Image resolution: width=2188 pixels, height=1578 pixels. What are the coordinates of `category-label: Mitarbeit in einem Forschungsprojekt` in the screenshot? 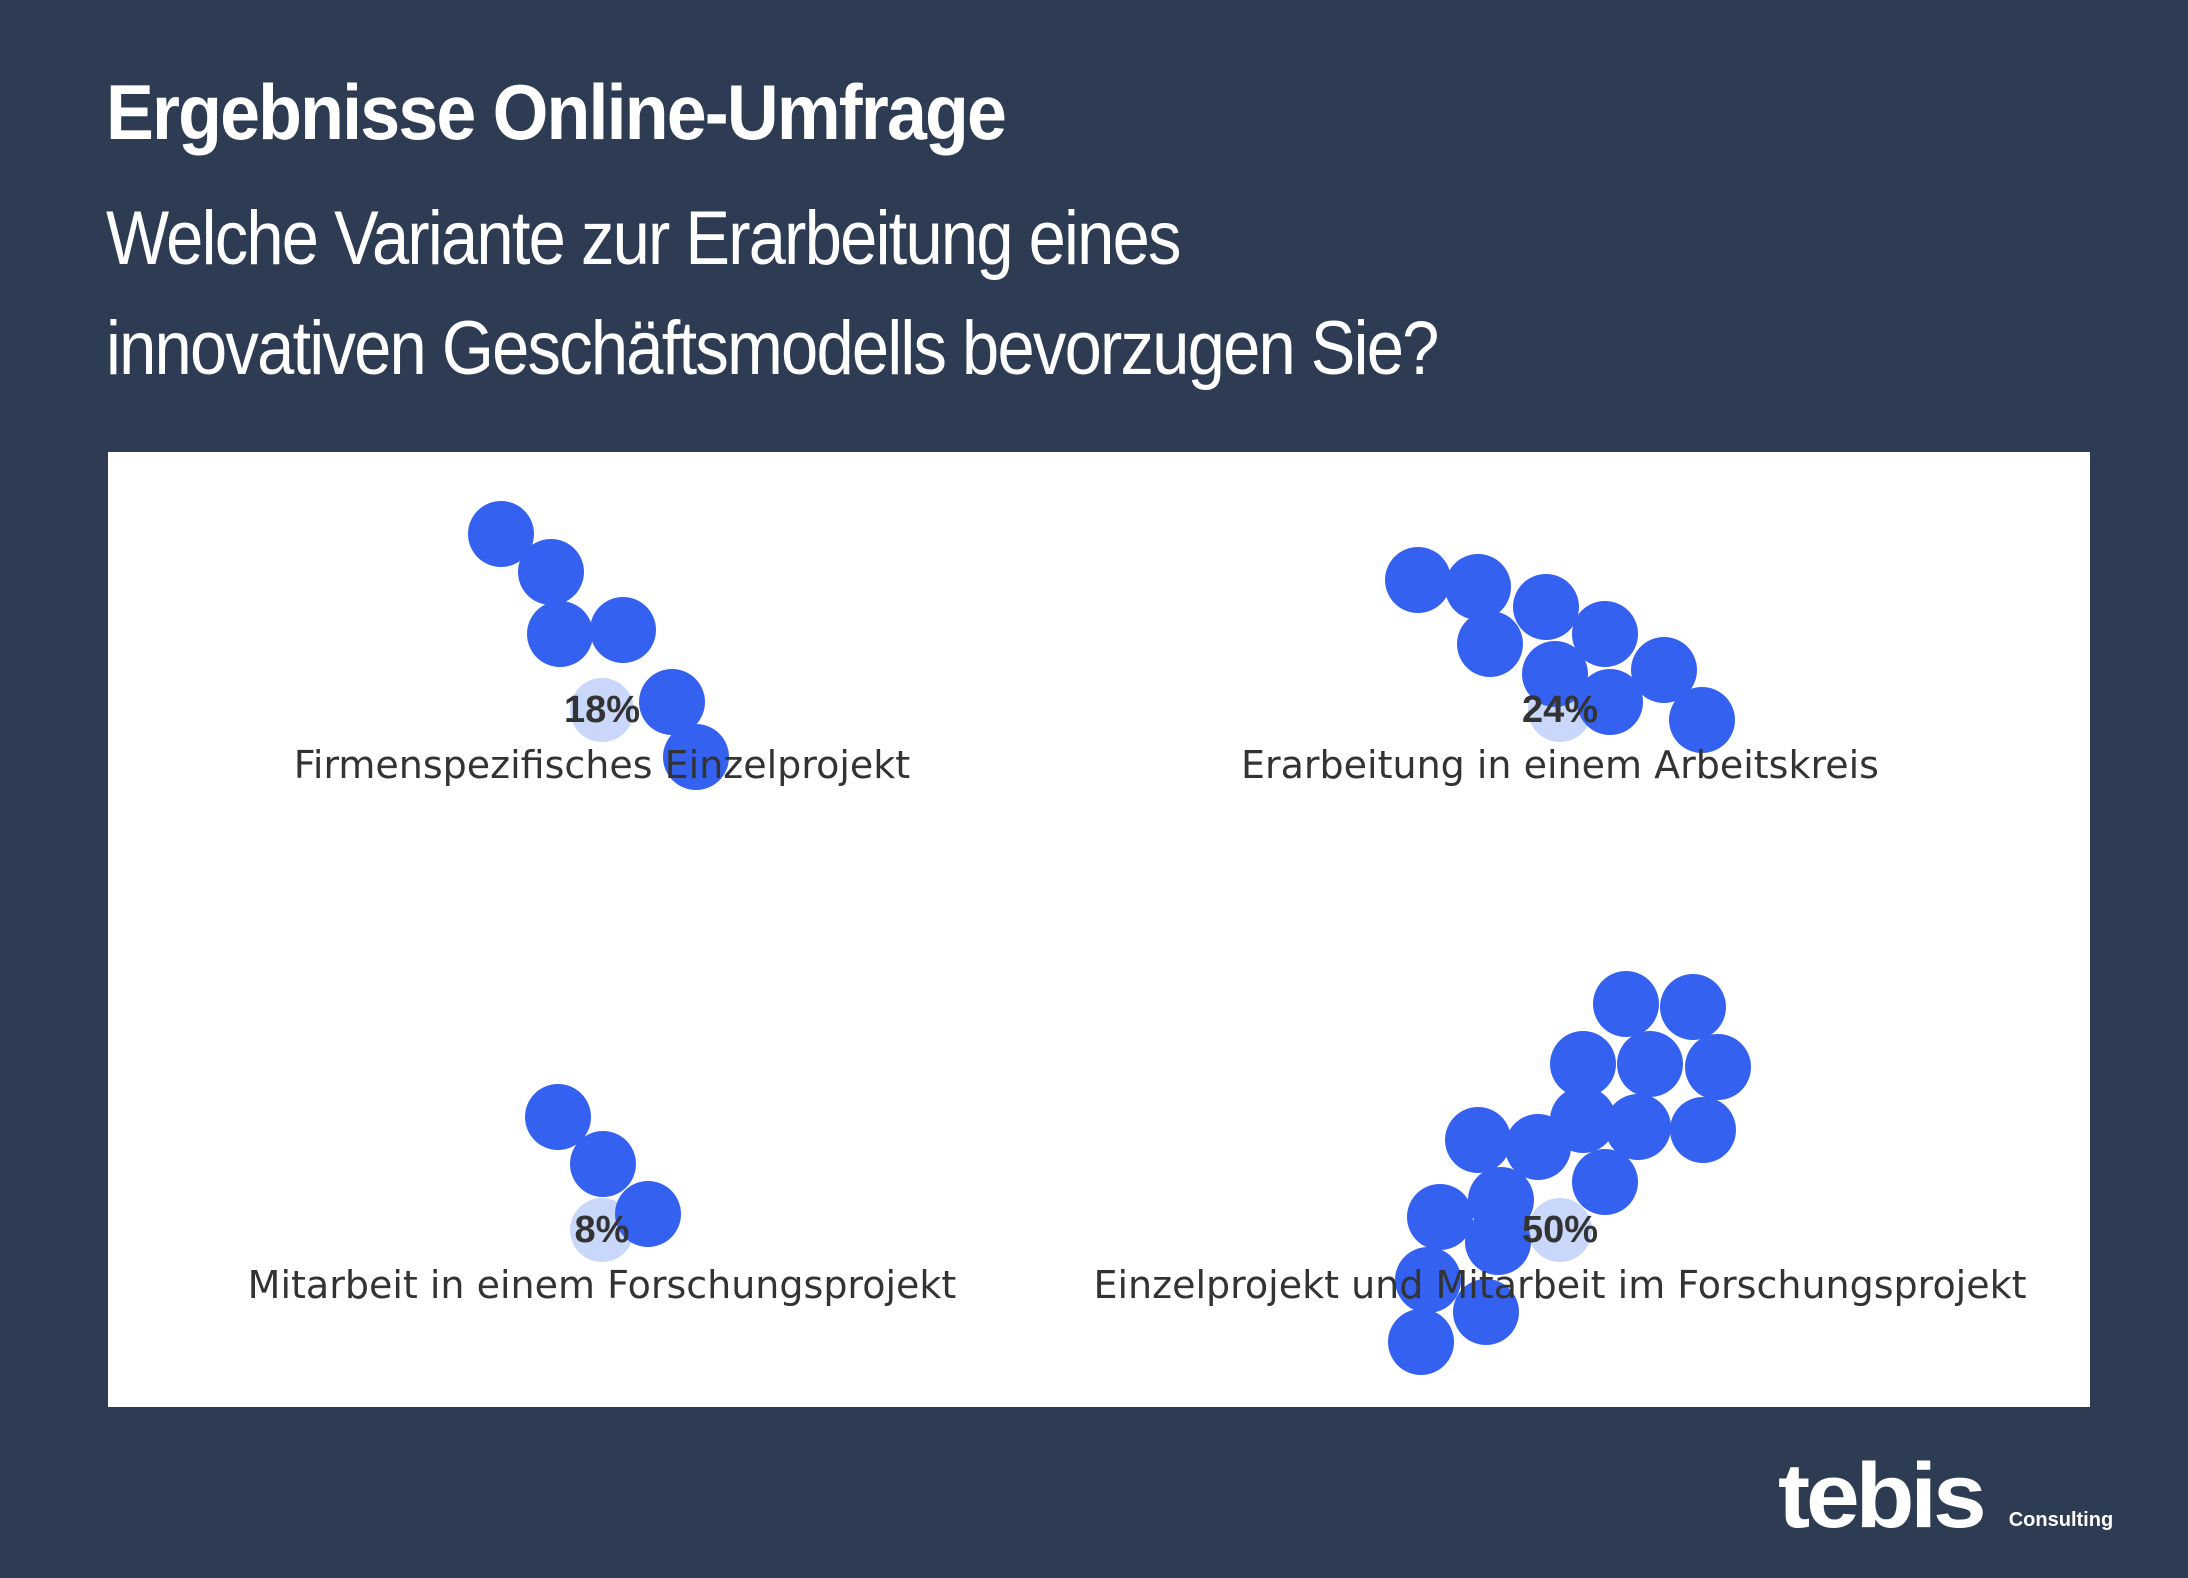 It's located at (602, 1285).